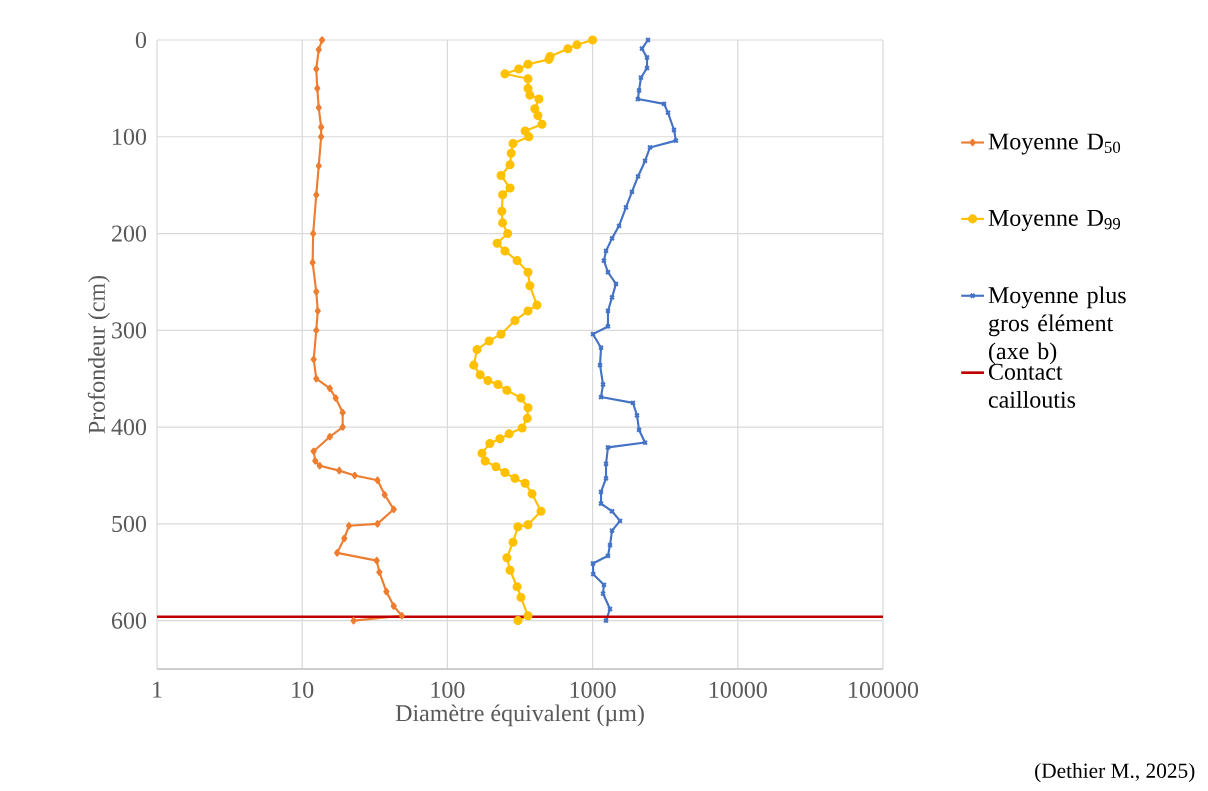 This screenshot has width=1208, height=791. What do you see at coordinates (593, 689) in the screenshot?
I see `x-tick-label: 1000` at bounding box center [593, 689].